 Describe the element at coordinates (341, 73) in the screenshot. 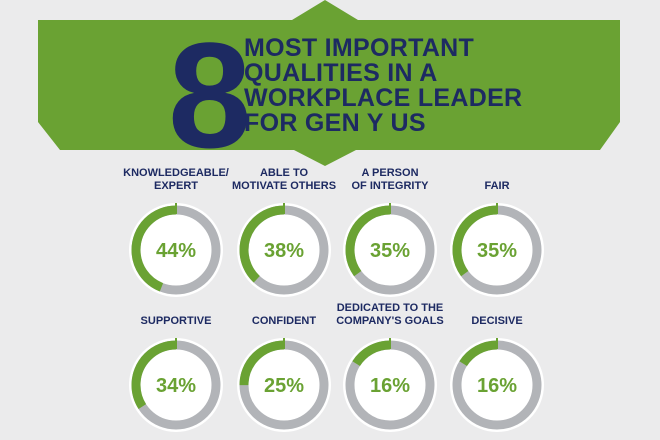

I see `title-line-2: QUALITIES IN A` at that location.